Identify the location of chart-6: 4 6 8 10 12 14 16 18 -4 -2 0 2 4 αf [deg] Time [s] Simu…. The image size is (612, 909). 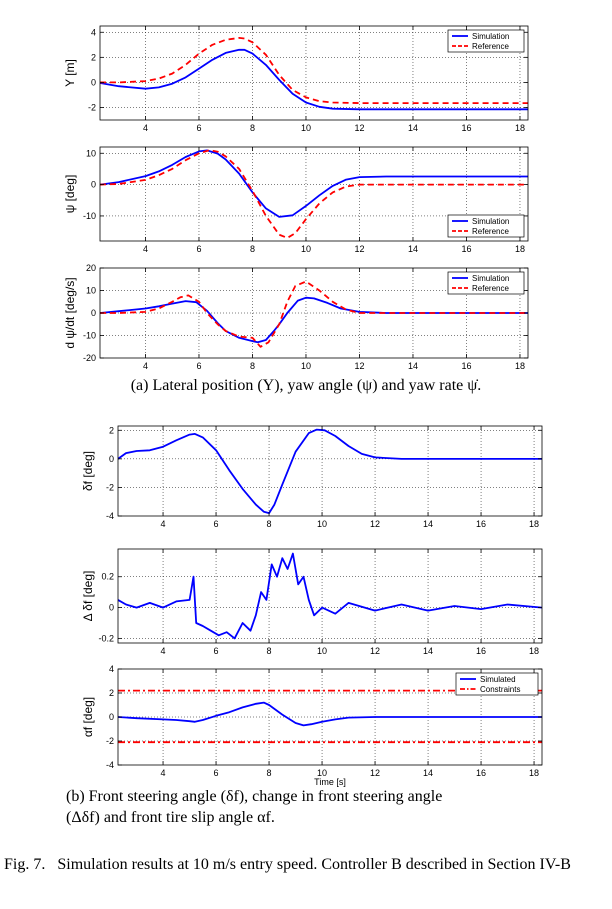
(312, 725).